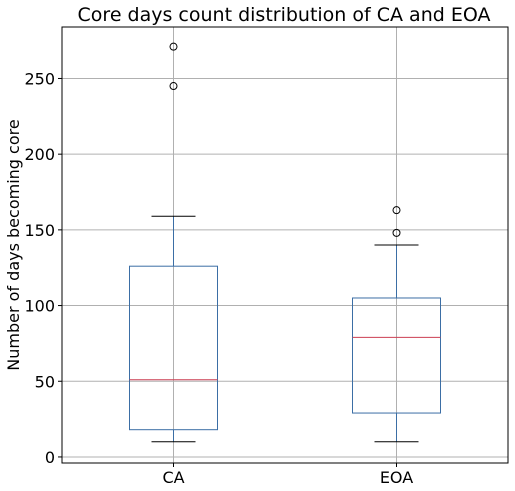 The width and height of the screenshot is (515, 491). I want to click on y-tick-label: 200, so click(39, 154).